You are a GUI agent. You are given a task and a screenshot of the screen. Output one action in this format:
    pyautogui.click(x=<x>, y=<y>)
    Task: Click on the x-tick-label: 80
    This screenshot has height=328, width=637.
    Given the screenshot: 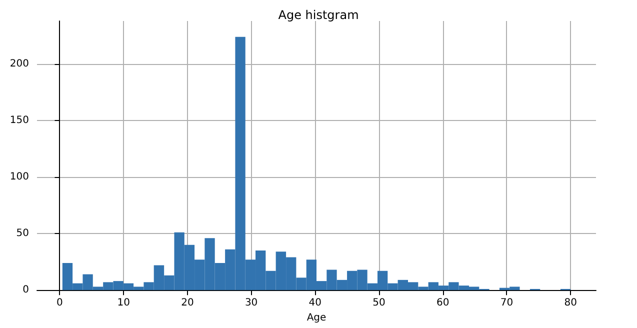 What is the action you would take?
    pyautogui.click(x=570, y=303)
    